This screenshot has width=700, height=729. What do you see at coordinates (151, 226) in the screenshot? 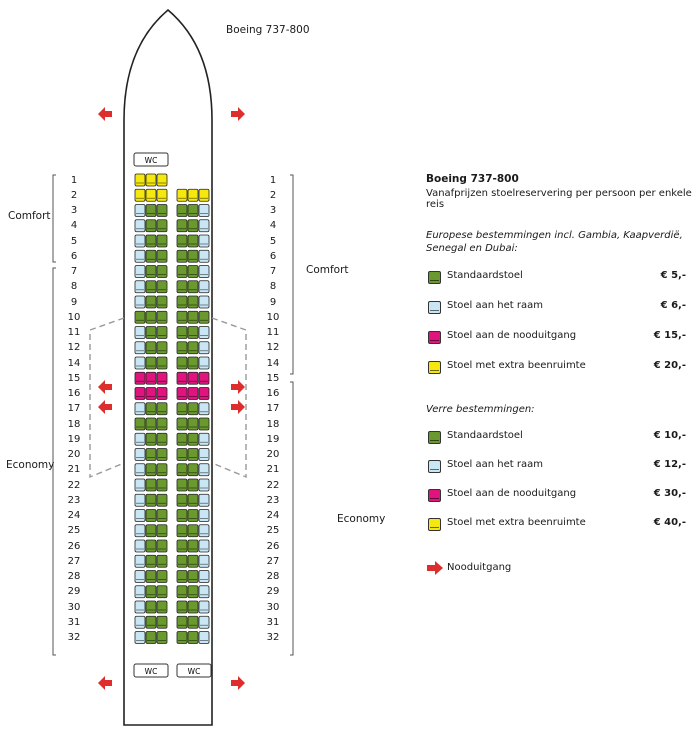
I see `seat-4-B-standard` at bounding box center [151, 226].